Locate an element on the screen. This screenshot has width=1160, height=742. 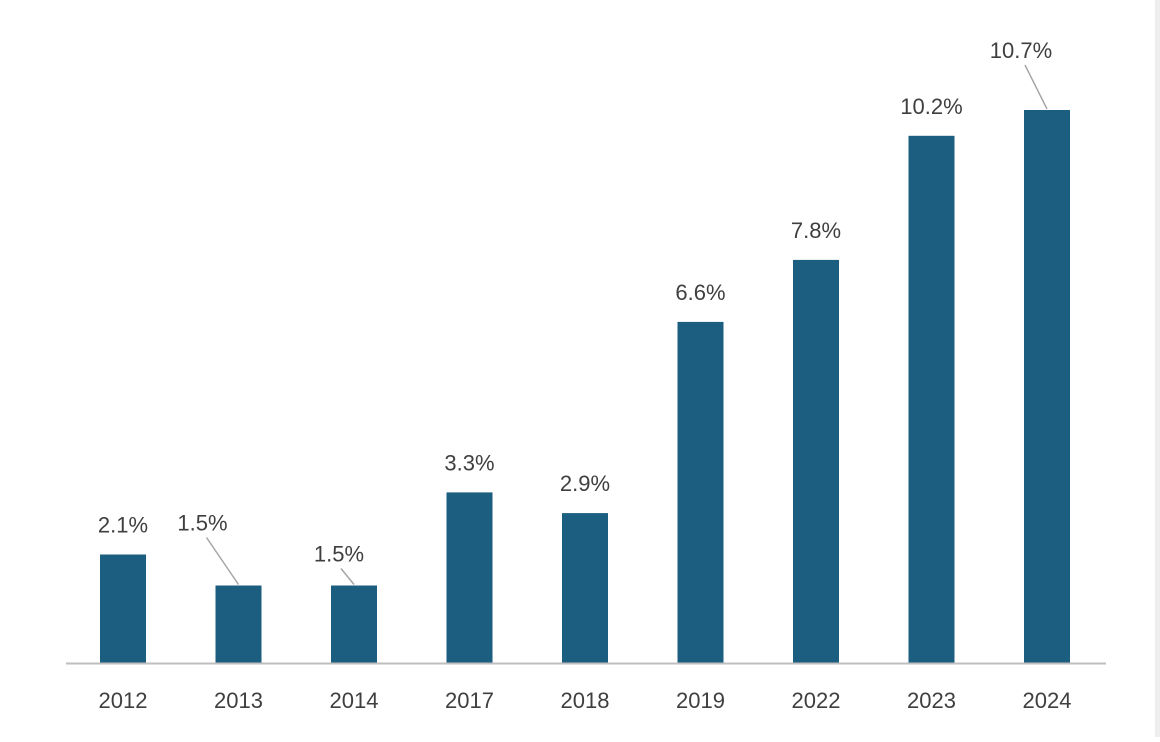
data-label-2023: 10.2% is located at coordinates (931, 106).